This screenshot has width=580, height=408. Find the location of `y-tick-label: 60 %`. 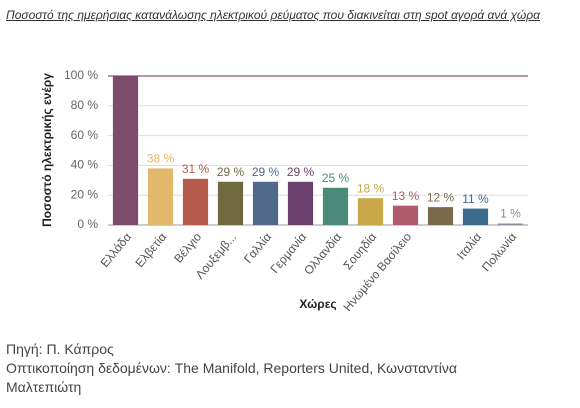

y-tick-label: 60 % is located at coordinates (85, 135).